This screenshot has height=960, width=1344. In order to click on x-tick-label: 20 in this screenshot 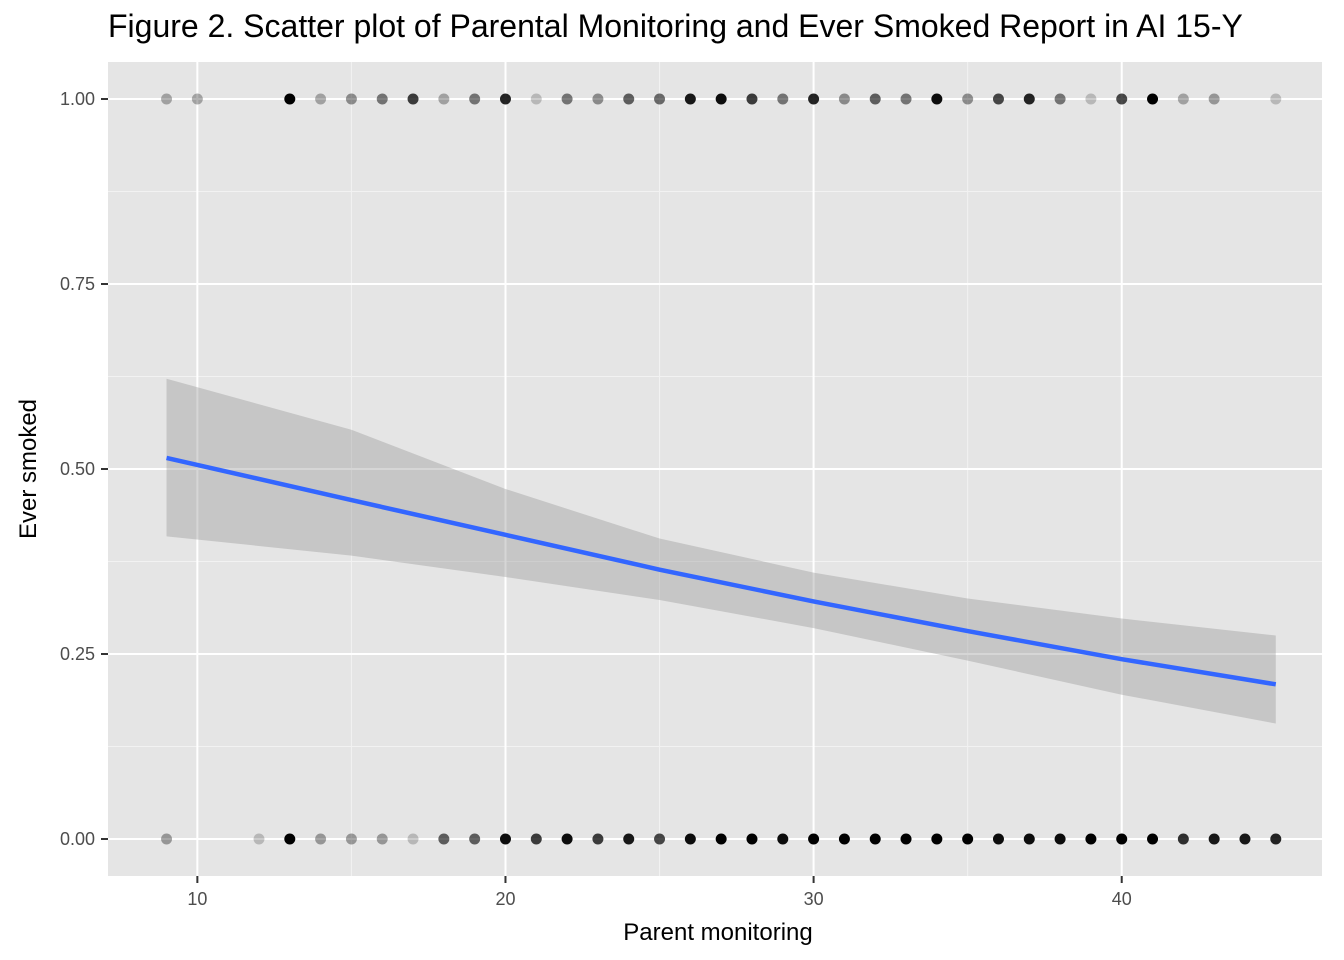, I will do `click(505, 899)`.